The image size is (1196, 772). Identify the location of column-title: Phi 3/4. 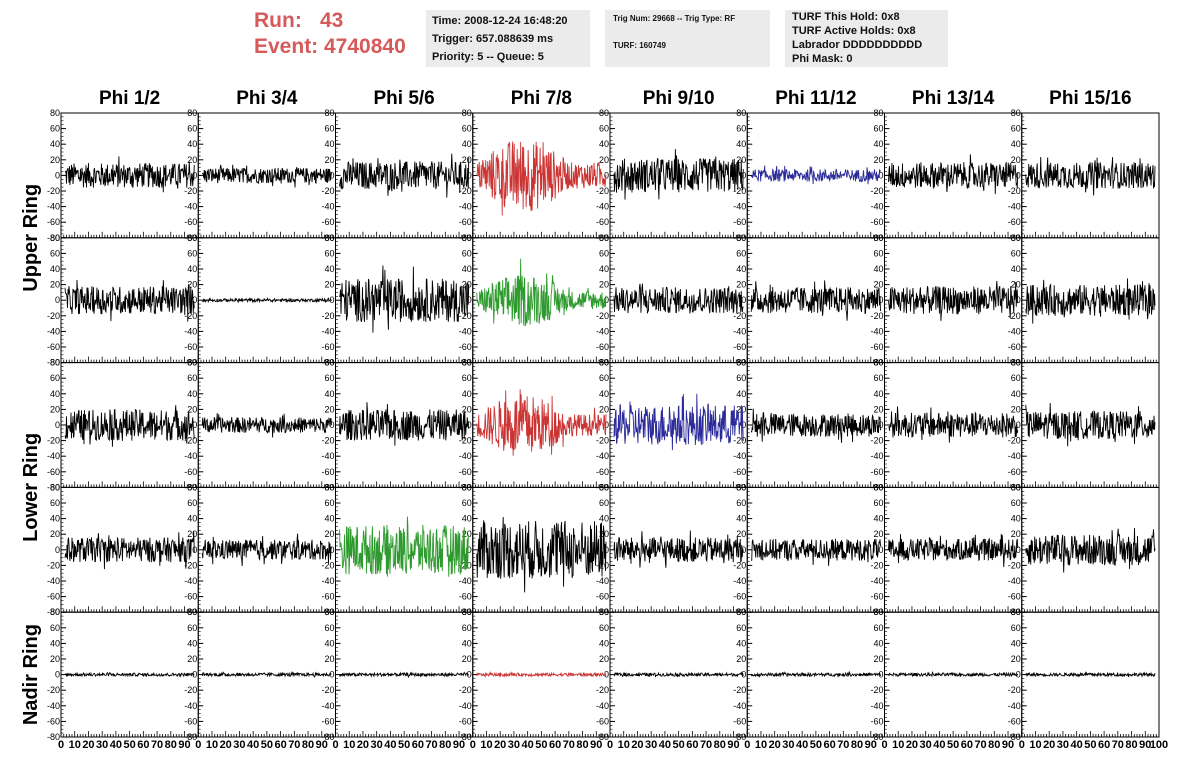
(267, 98).